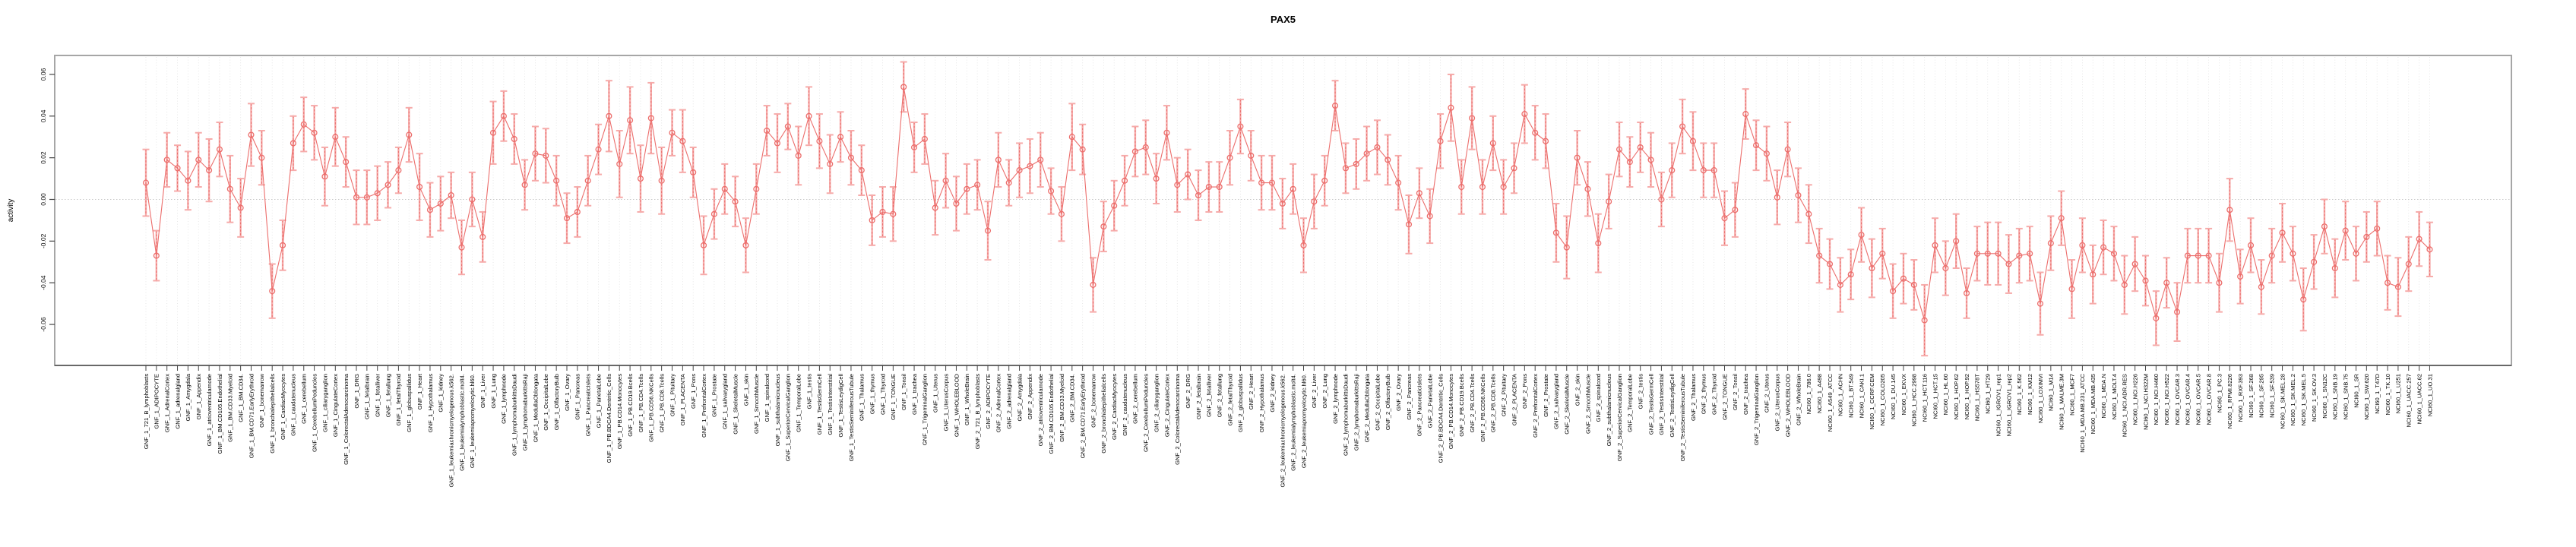  I want to click on y-tick-label: -0.02, so click(43, 240).